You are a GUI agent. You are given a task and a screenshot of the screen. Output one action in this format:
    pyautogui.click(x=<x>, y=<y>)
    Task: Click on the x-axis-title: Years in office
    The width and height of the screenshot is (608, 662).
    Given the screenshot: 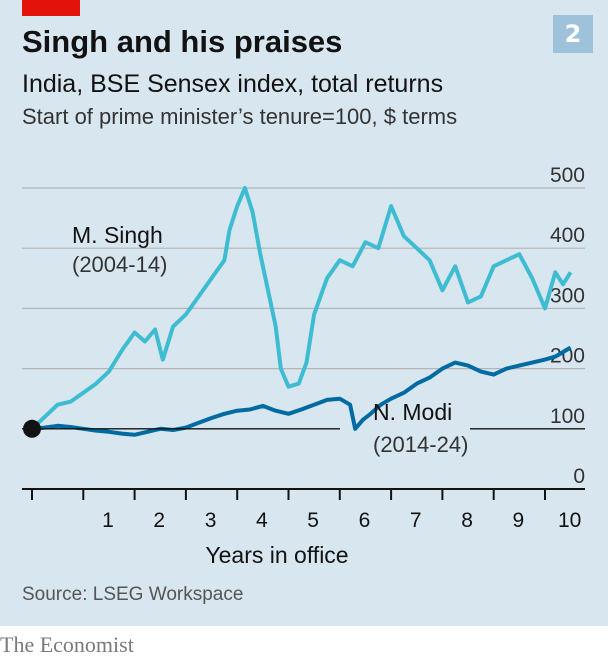 What is the action you would take?
    pyautogui.click(x=276, y=555)
    